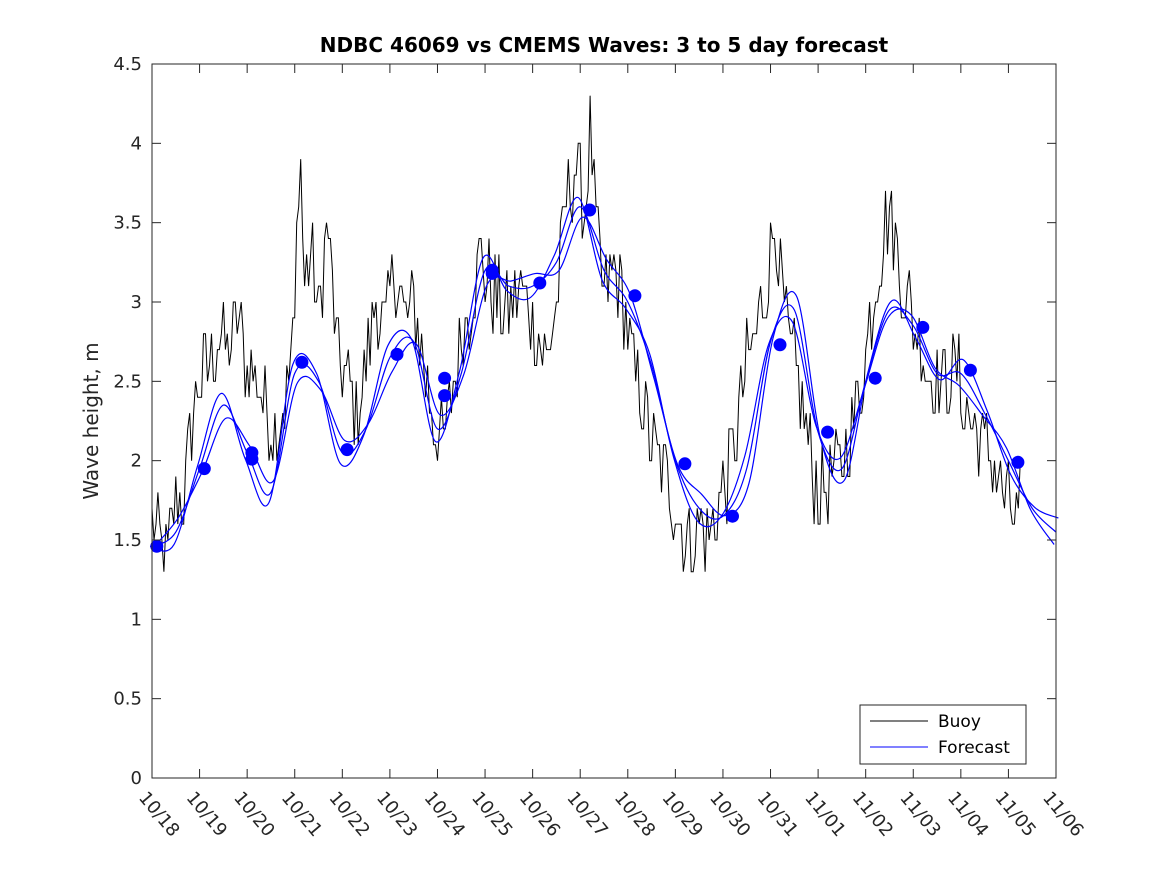 The height and width of the screenshot is (875, 1167). What do you see at coordinates (127, 223) in the screenshot?
I see `y-tick-label: 3.5` at bounding box center [127, 223].